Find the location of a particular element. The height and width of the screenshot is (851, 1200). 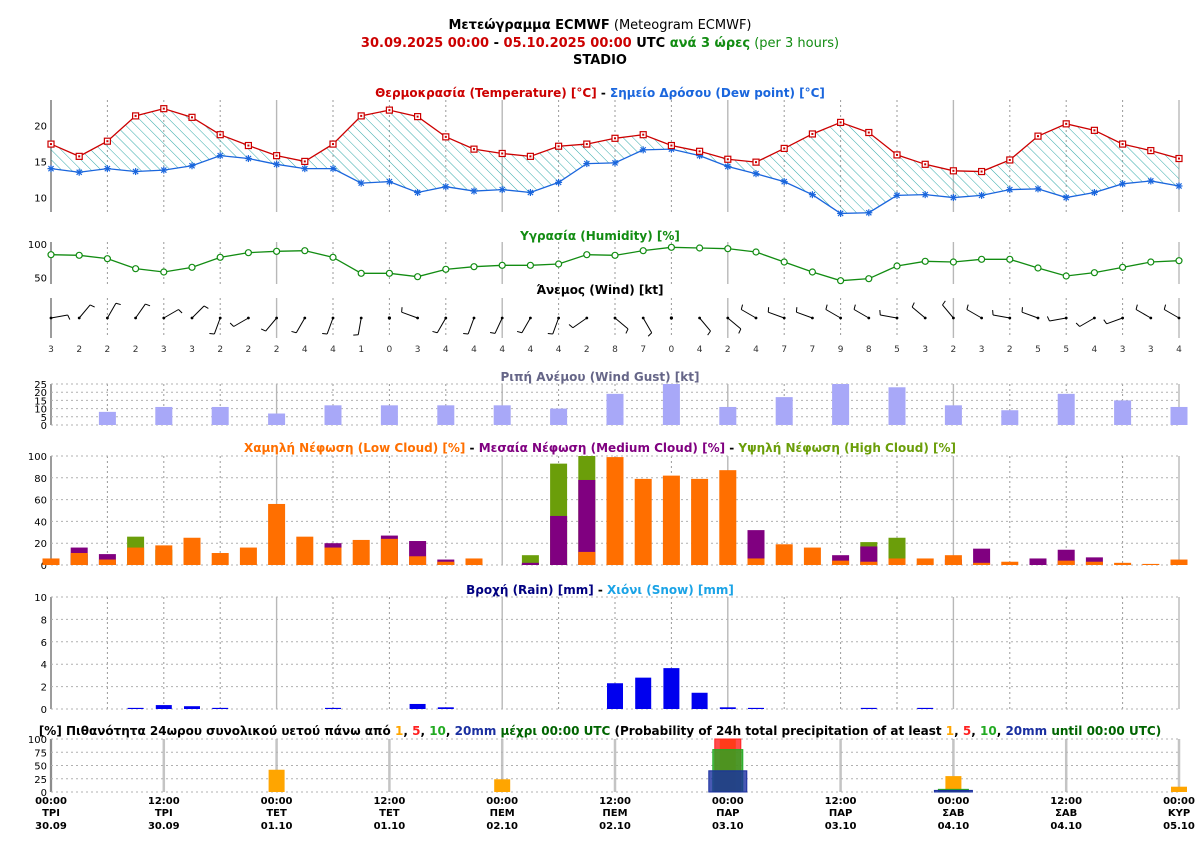

y-tick-label: 20 is located at coordinates (40, 393).